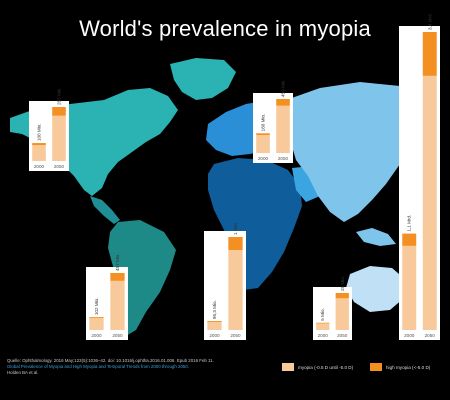  Describe the element at coordinates (263, 123) in the screenshot. I see `data-label: 160 Mio.` at that location.